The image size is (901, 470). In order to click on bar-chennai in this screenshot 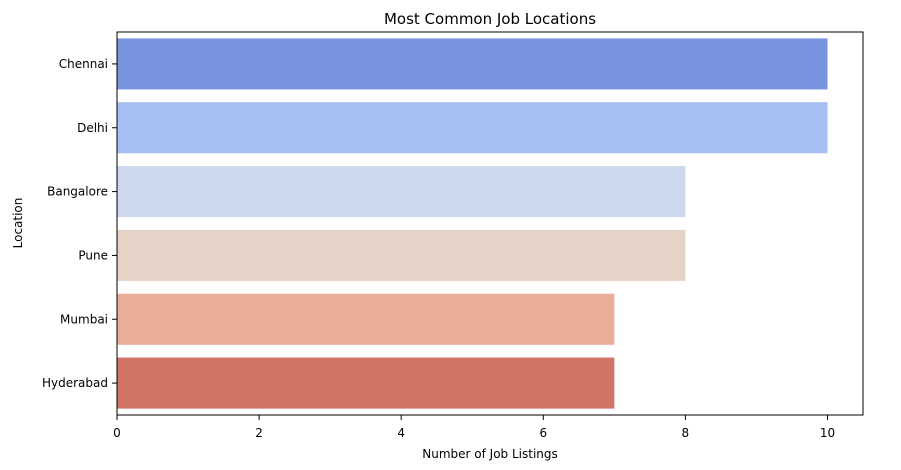, I will do `click(472, 64)`.